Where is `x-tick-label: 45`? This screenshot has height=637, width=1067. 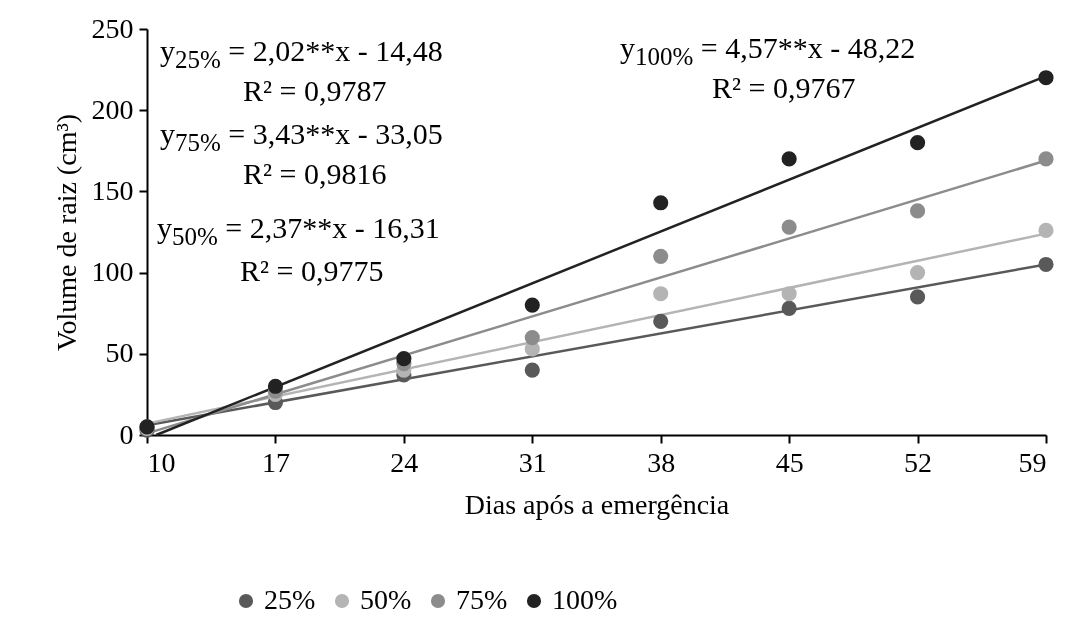 x-tick-label: 45 is located at coordinates (789, 462).